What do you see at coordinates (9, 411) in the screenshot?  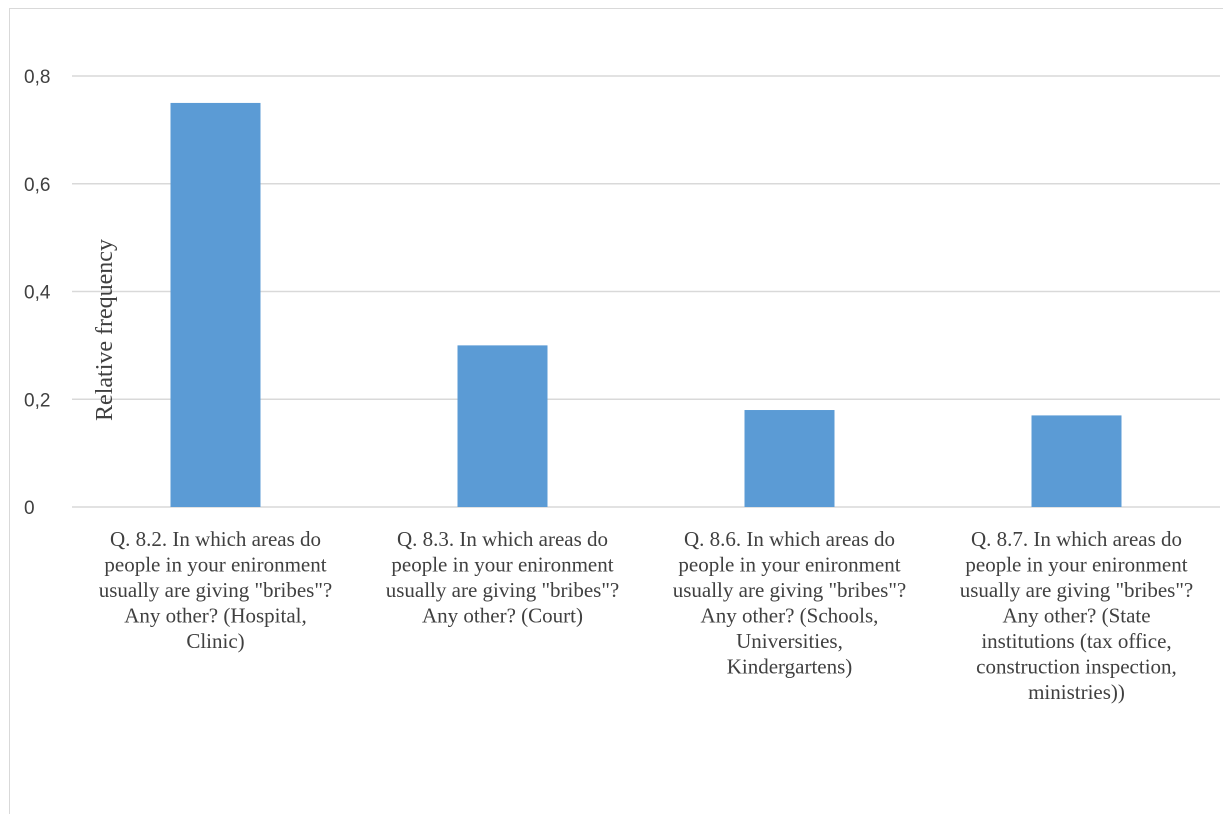 I see `frame-border-left` at bounding box center [9, 411].